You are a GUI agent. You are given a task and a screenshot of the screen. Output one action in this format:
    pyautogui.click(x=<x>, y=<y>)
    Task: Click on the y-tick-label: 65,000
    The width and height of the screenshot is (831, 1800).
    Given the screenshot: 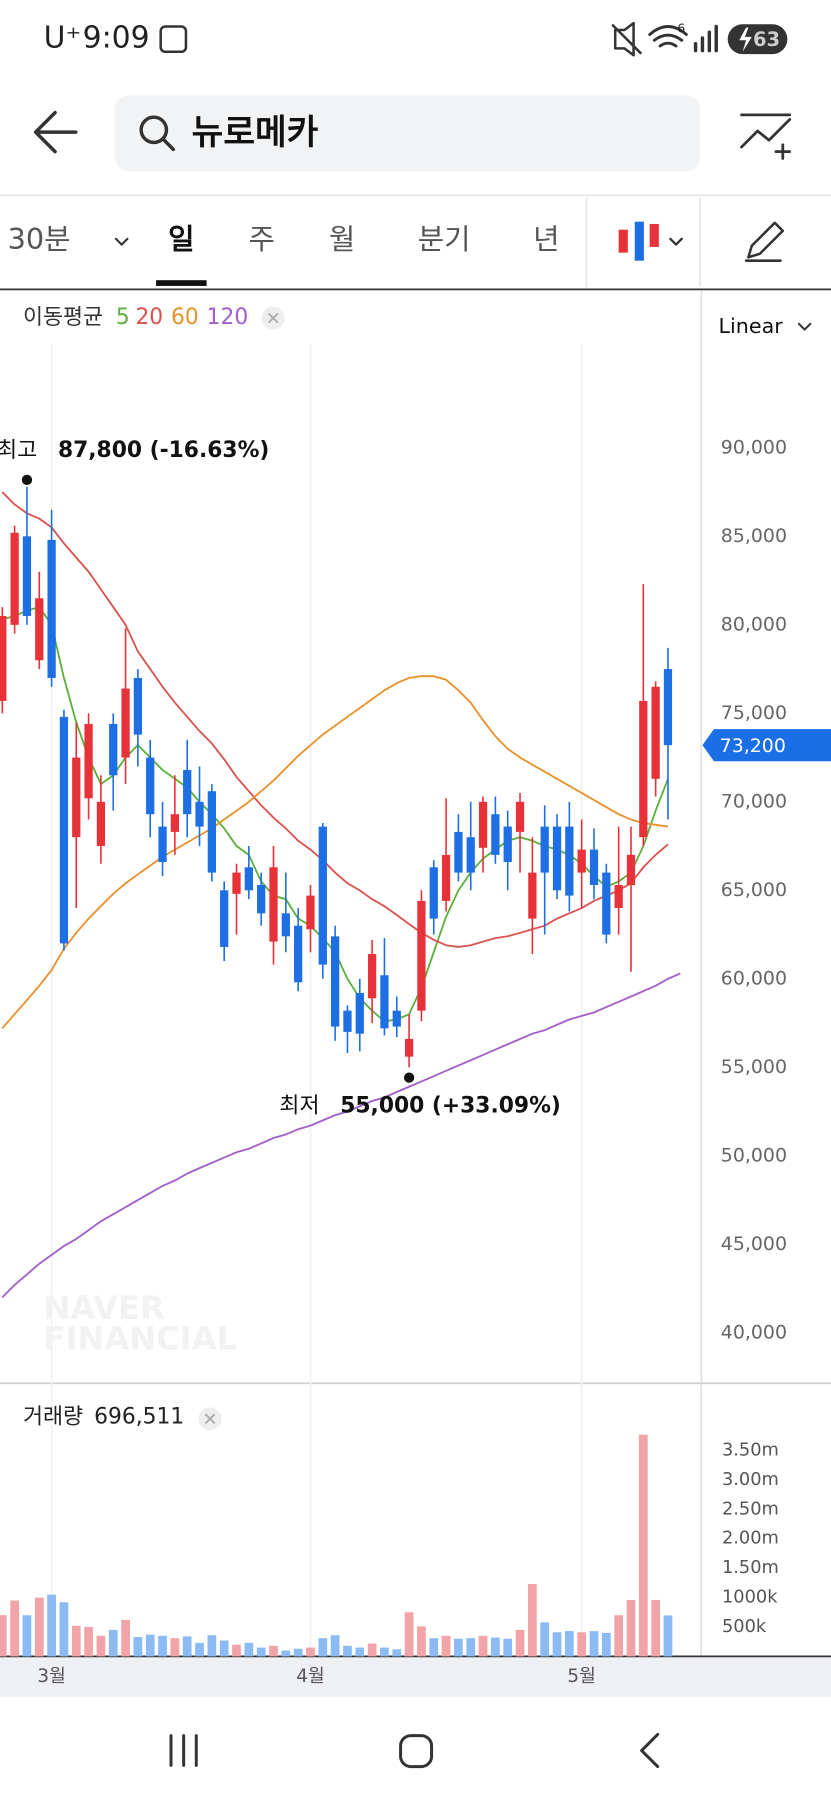 What is the action you would take?
    pyautogui.click(x=754, y=890)
    